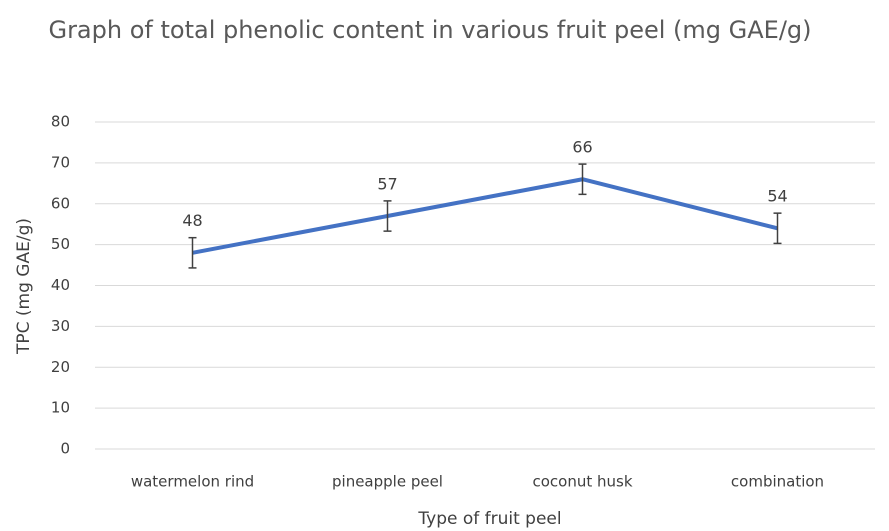 The height and width of the screenshot is (531, 889). I want to click on data-label: 57, so click(387, 183).